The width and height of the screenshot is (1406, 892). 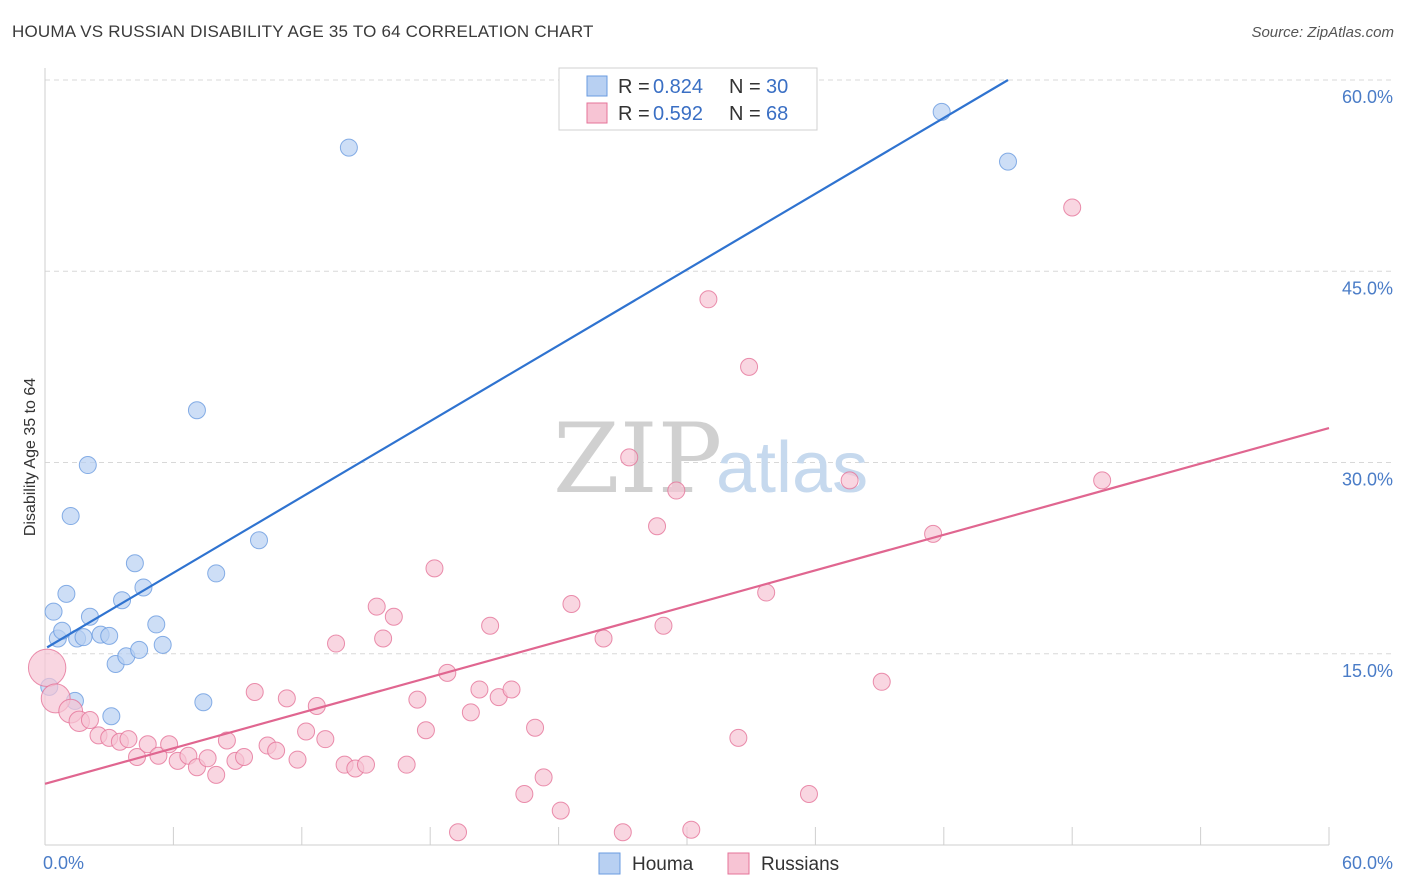 I want to click on legend-r-label-russians: R =, so click(x=634, y=114).